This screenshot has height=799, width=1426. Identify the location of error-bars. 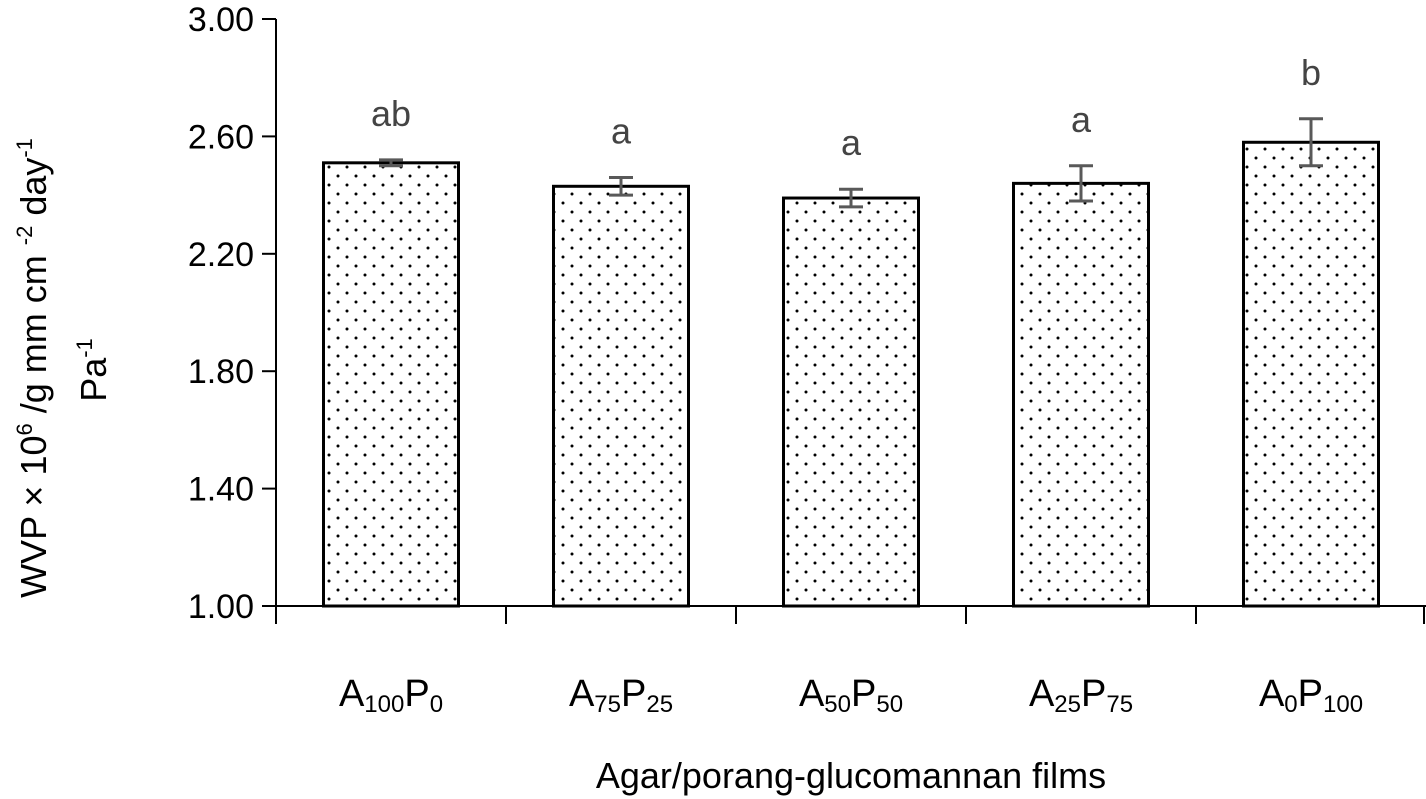
(851, 163).